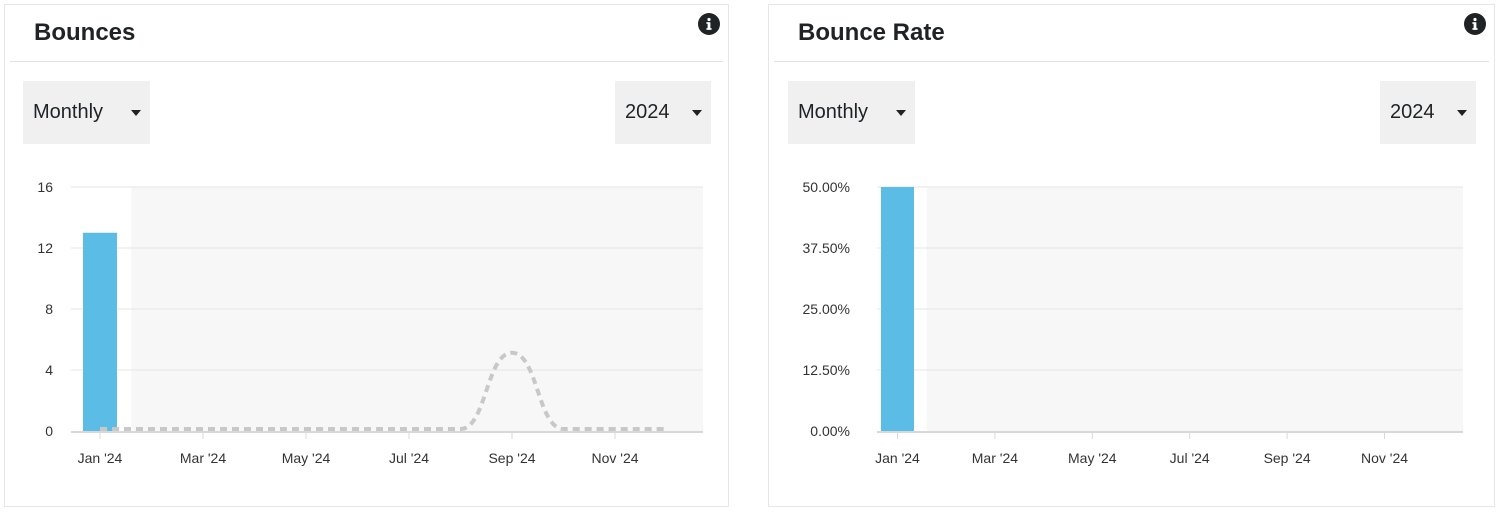 The image size is (1500, 512). What do you see at coordinates (826, 309) in the screenshot?
I see `y-tick-label: 25.00%` at bounding box center [826, 309].